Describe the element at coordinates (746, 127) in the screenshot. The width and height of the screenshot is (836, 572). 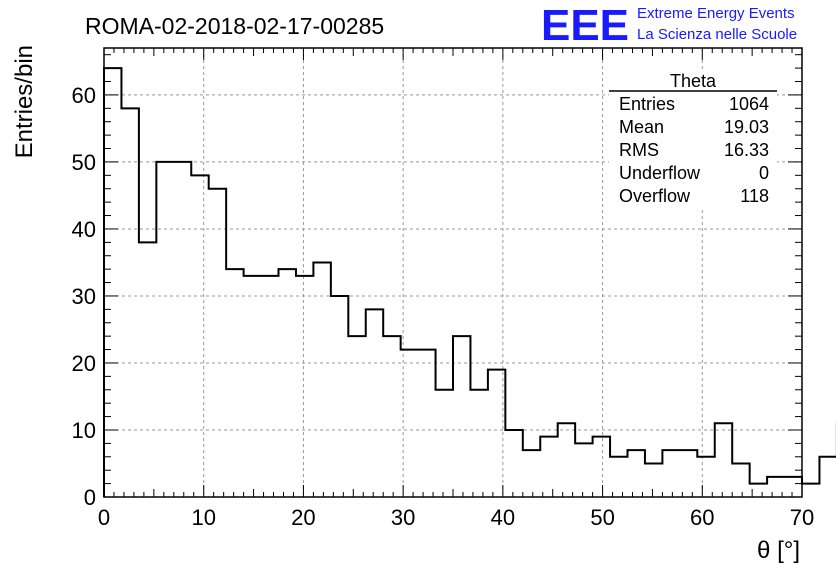
I see `stats-row-value: 19.03` at that location.